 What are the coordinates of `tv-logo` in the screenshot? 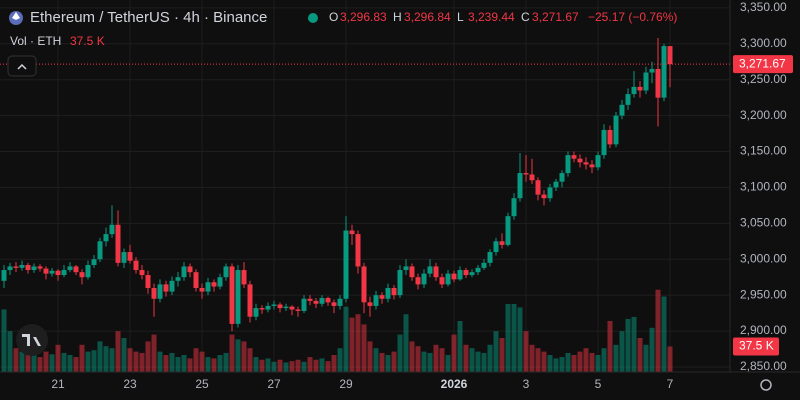 It's located at (32, 340).